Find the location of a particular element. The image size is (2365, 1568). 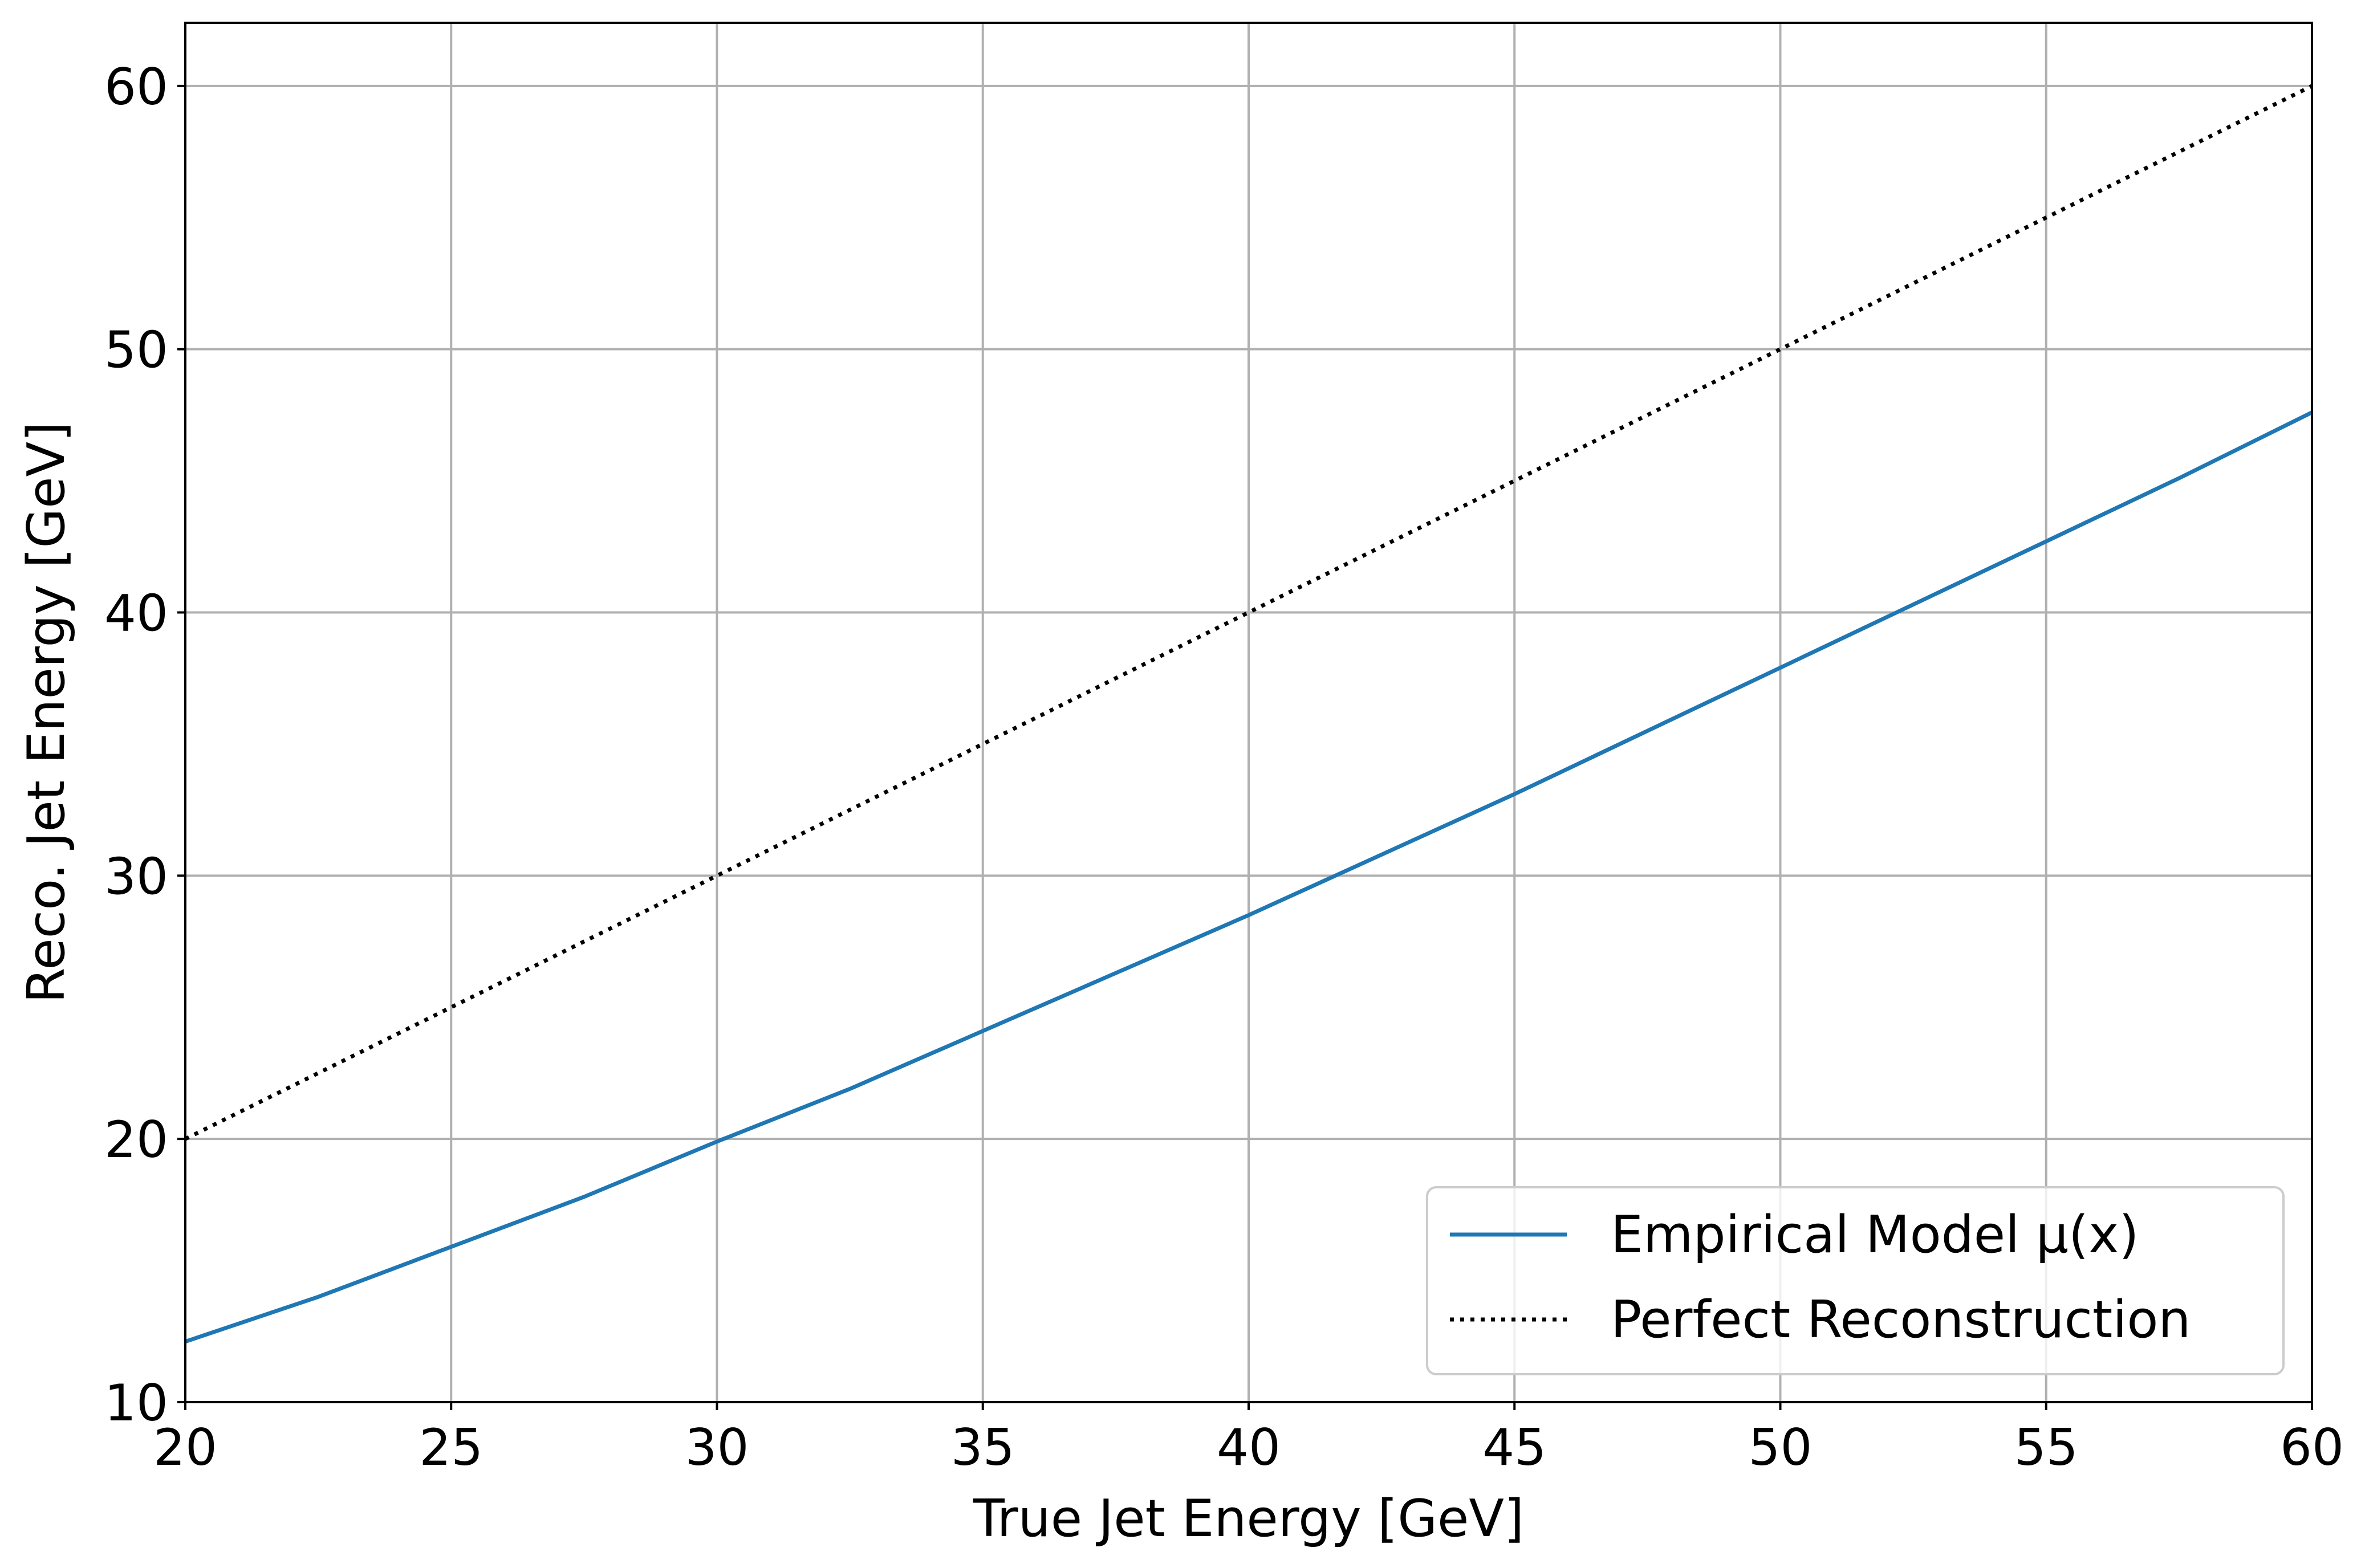

y-tick-label: 40 is located at coordinates (136, 614).